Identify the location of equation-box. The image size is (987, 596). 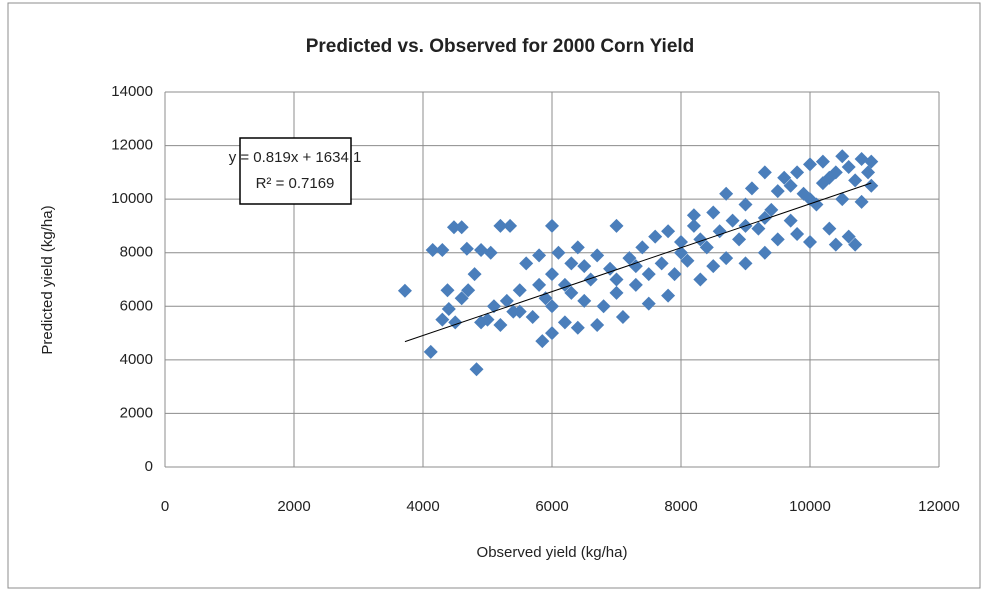
(295, 171).